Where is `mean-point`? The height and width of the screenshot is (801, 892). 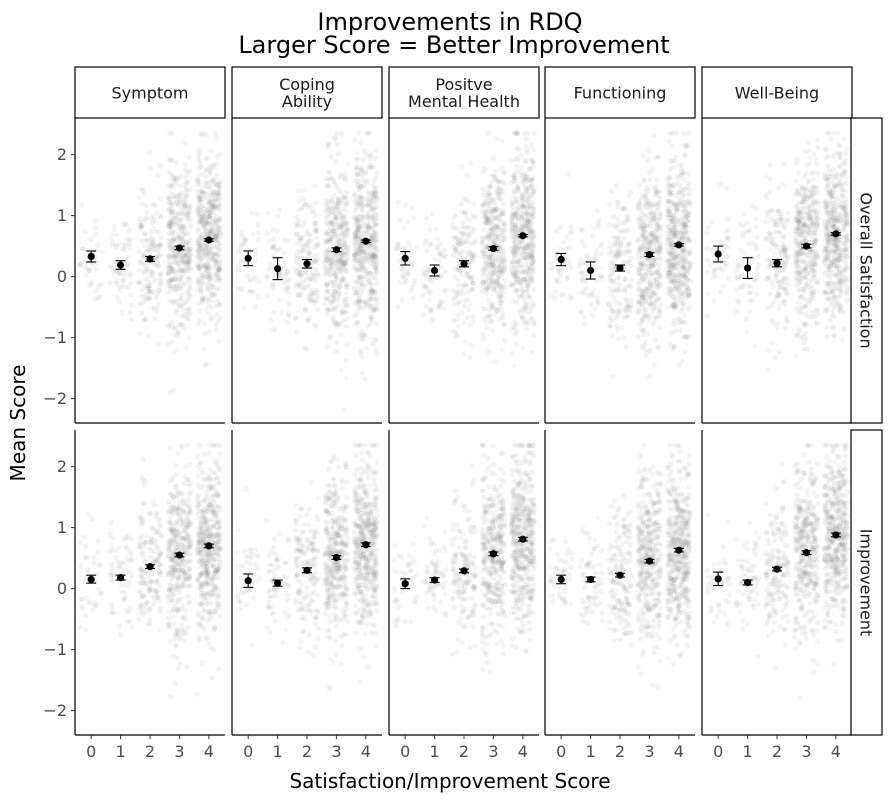
mean-point is located at coordinates (179, 248).